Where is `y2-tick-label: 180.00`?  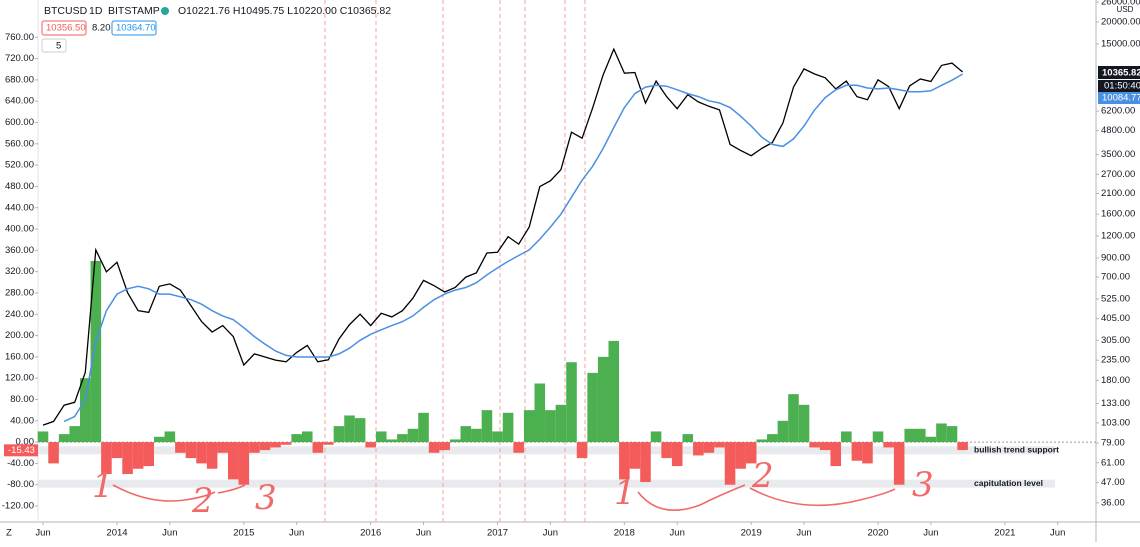 y2-tick-label: 180.00 is located at coordinates (1115, 380).